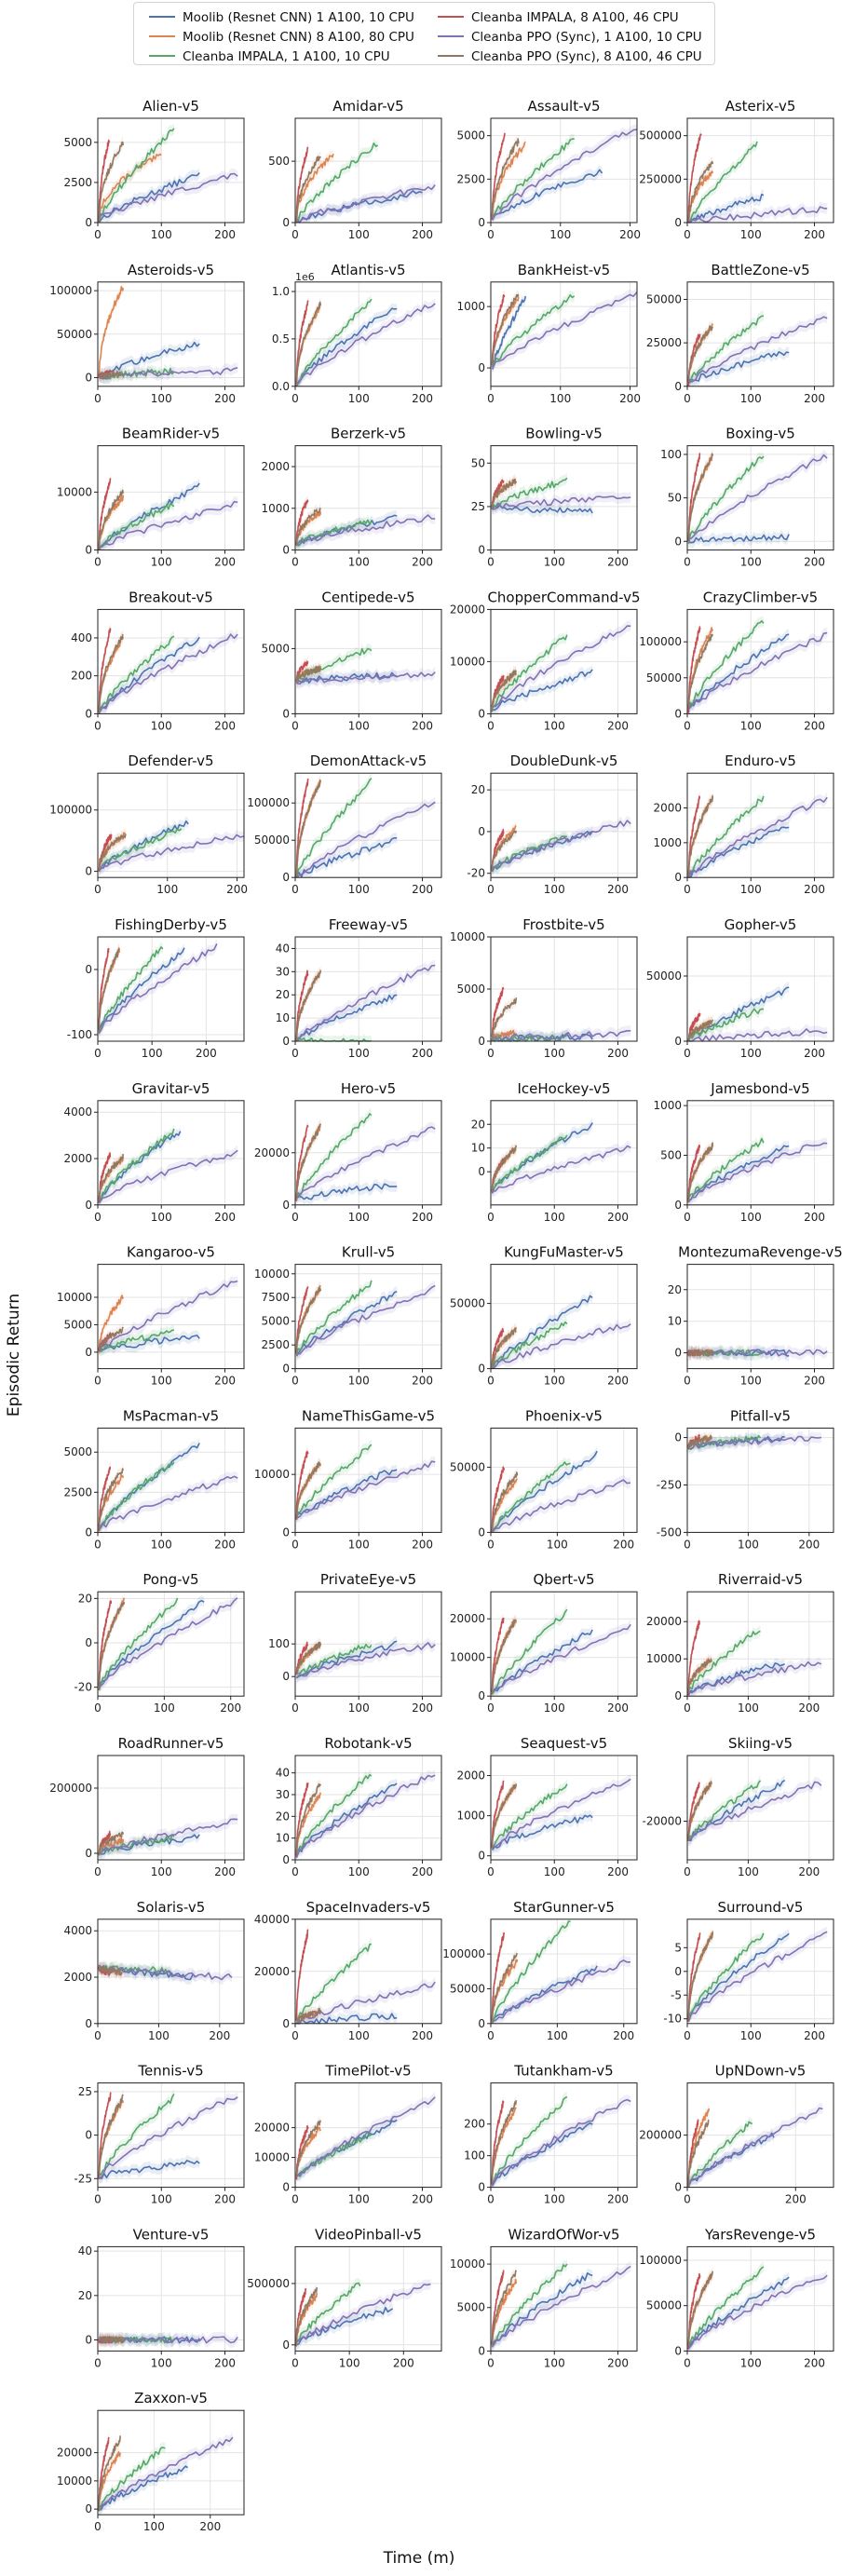  Describe the element at coordinates (678, 1947) in the screenshot. I see `y-tick-label: 5` at that location.